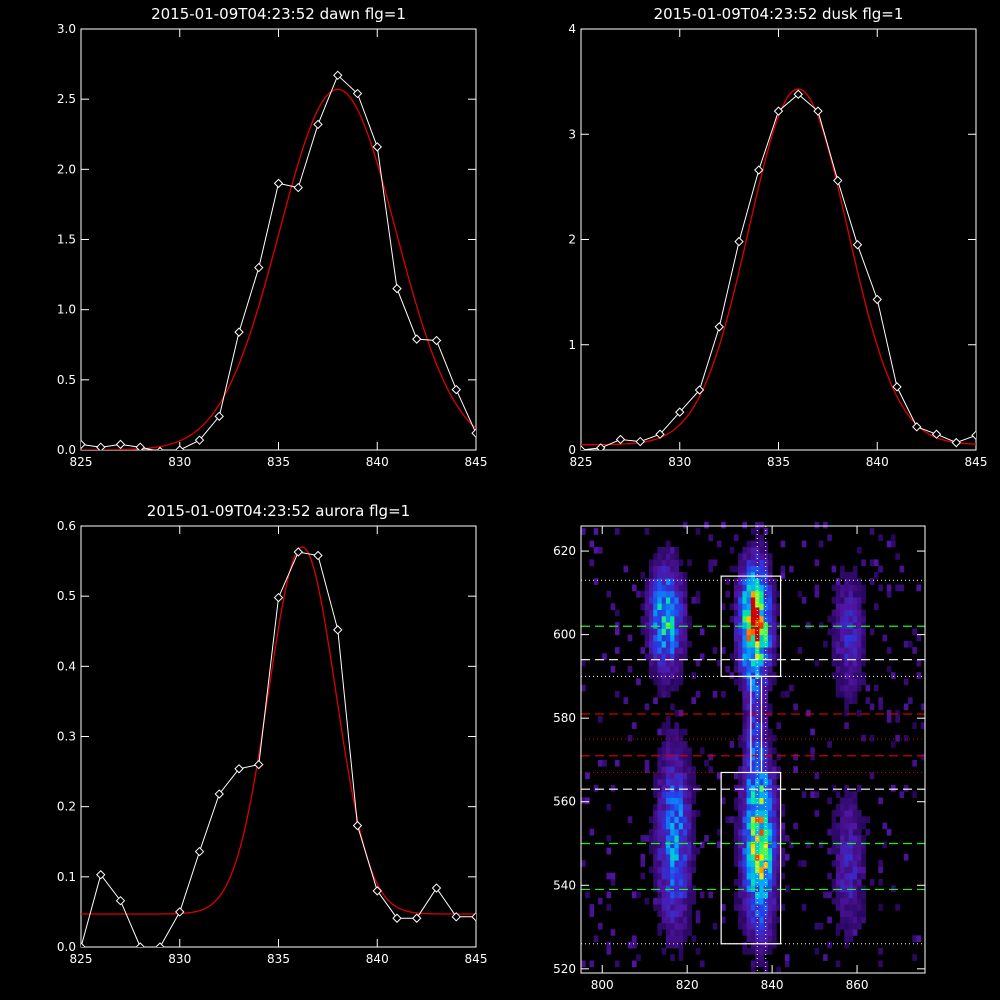  Describe the element at coordinates (278, 14) in the screenshot. I see `chart-title: 2015-01-09T04:23:52 dawn flg=1` at that location.